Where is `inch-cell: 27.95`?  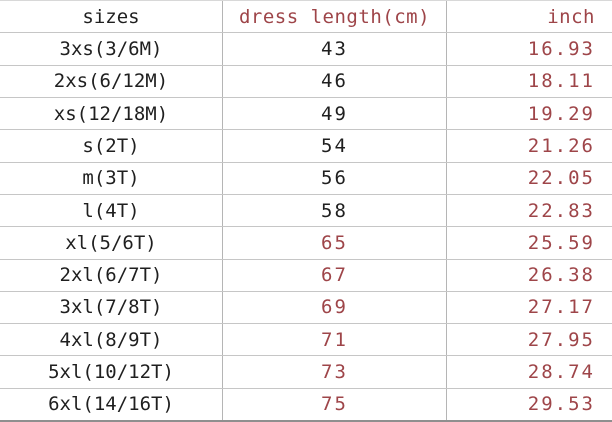 inch-cell: 27.95 is located at coordinates (561, 339).